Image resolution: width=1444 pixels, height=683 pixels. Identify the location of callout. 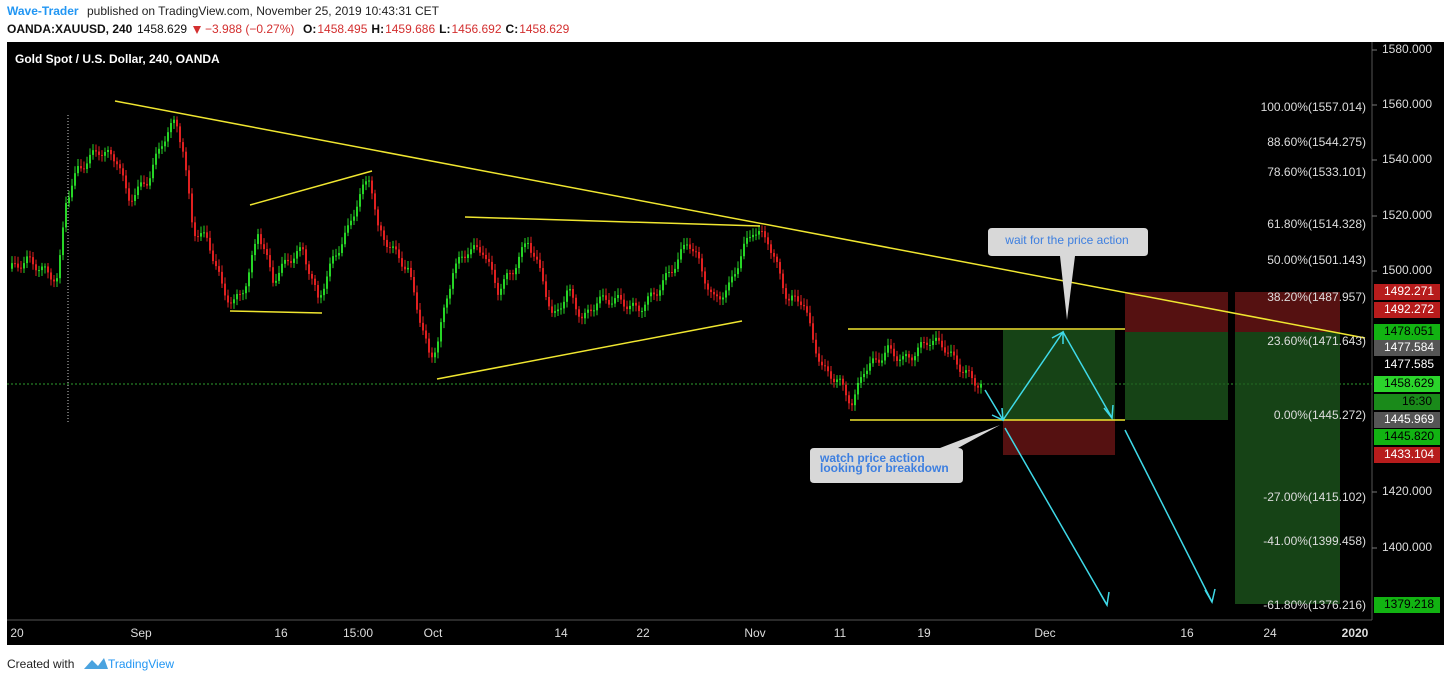
(1068, 274).